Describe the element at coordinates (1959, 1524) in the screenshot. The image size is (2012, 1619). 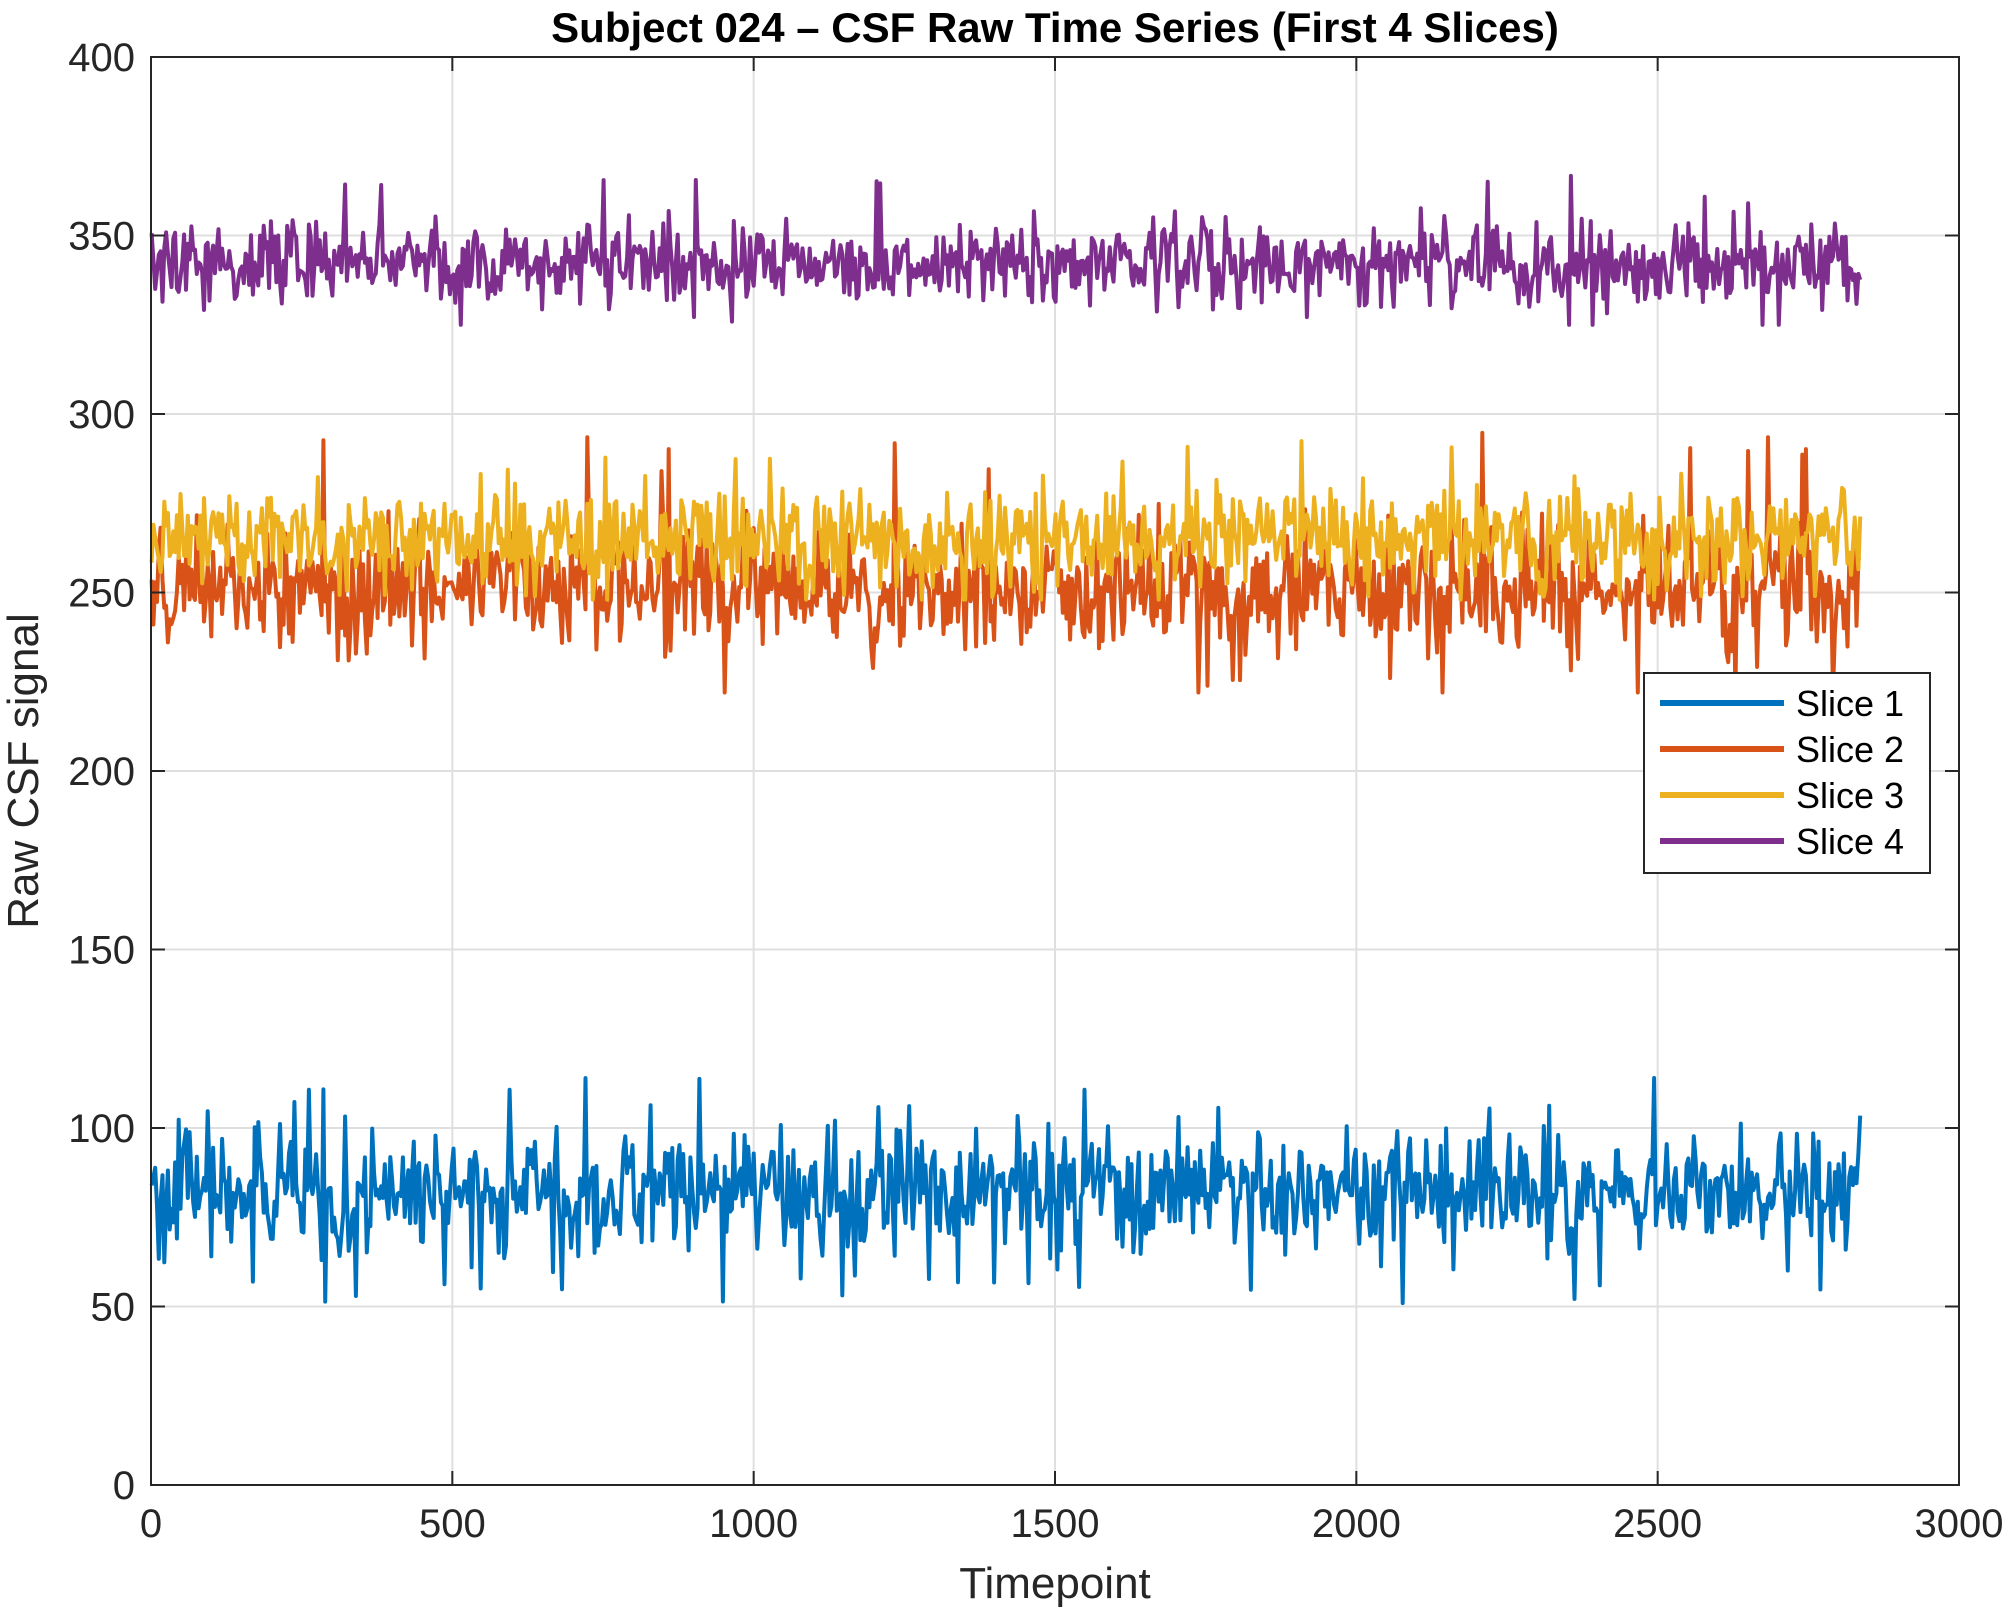
I see `x-tick-label: 3000` at that location.